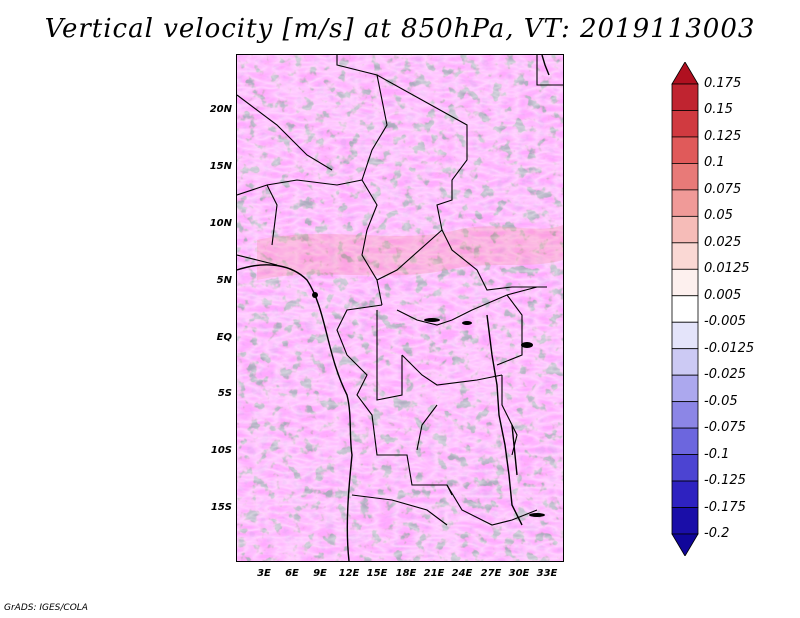 Image resolution: width=800 pixels, height=618 pixels. I want to click on lon-label: 27E, so click(491, 573).